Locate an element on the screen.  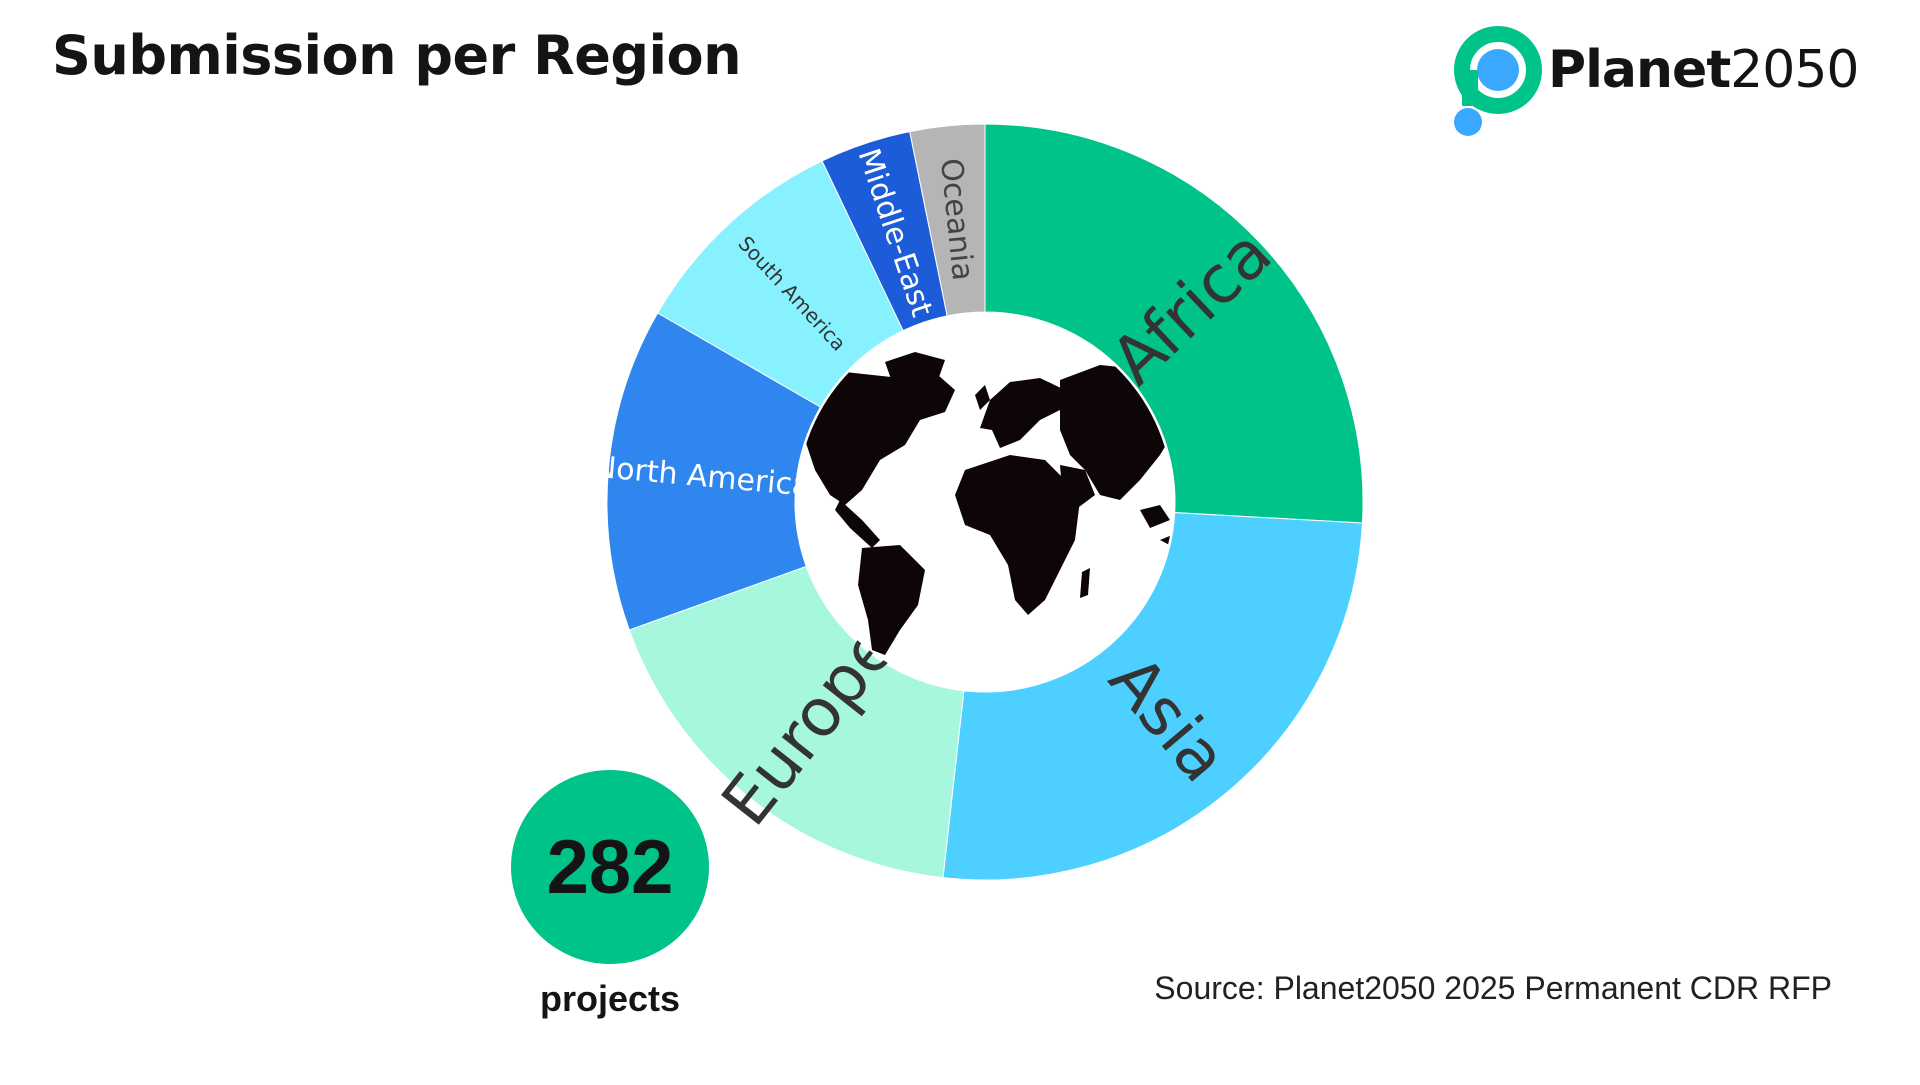
total-projects-value: 282 is located at coordinates (610, 867).